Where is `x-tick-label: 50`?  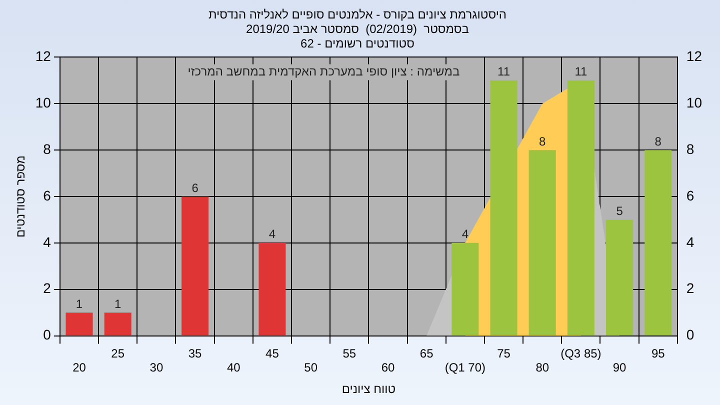
x-tick-label: 50 is located at coordinates (311, 367).